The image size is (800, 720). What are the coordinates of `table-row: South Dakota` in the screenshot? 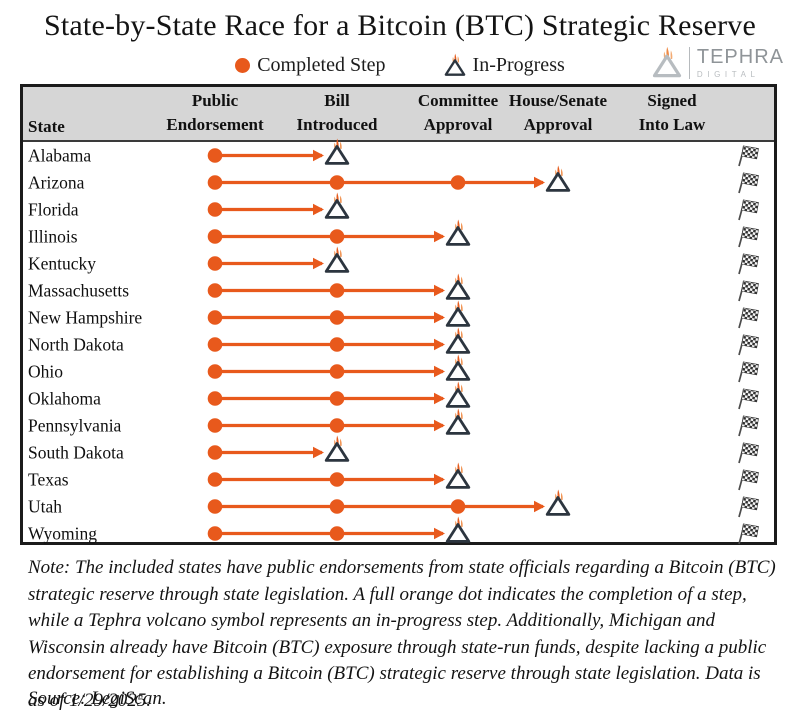 It's located at (398, 450).